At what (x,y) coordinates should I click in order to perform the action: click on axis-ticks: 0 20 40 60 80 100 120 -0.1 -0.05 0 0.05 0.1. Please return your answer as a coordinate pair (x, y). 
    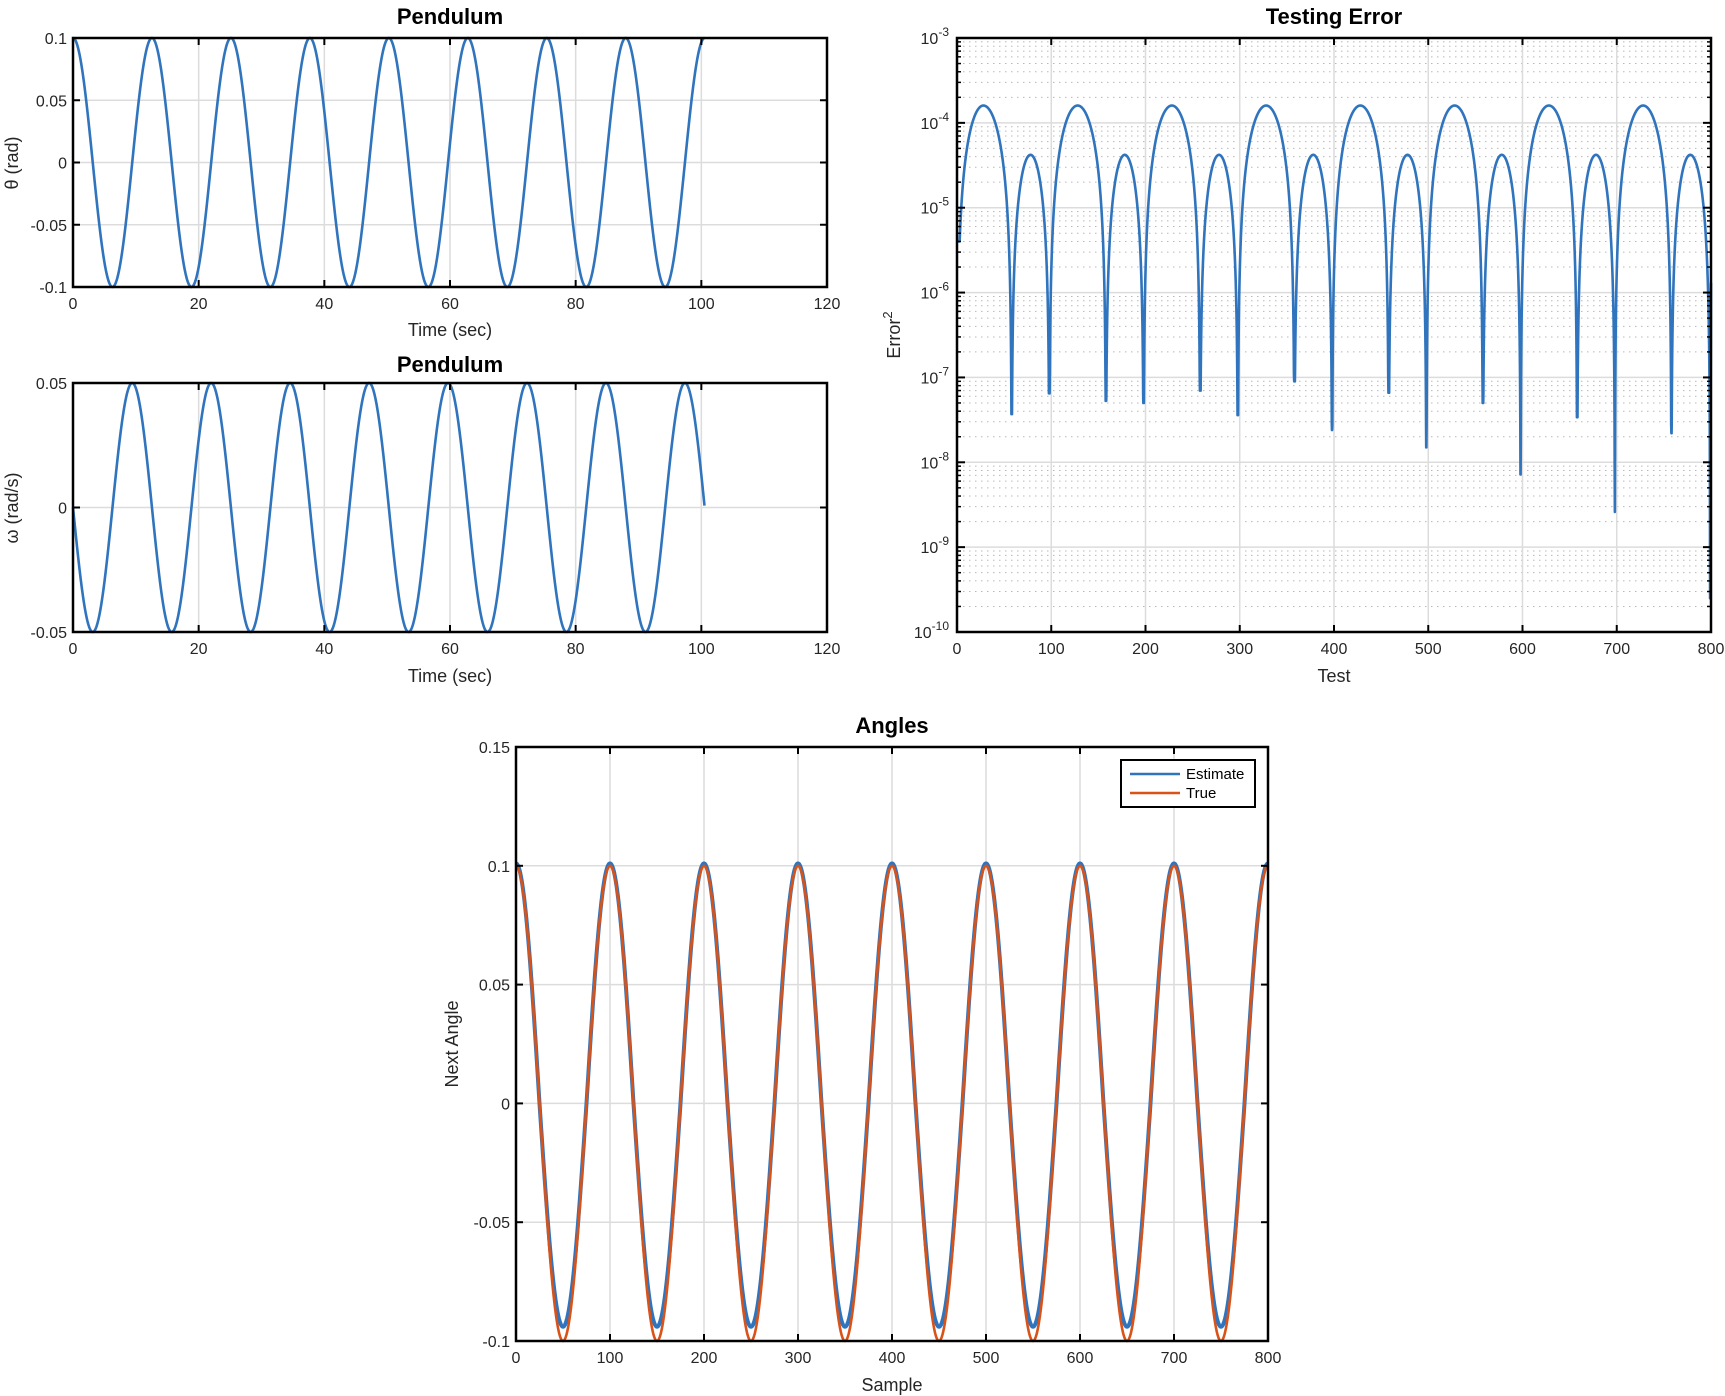
    Looking at the image, I should click on (436, 172).